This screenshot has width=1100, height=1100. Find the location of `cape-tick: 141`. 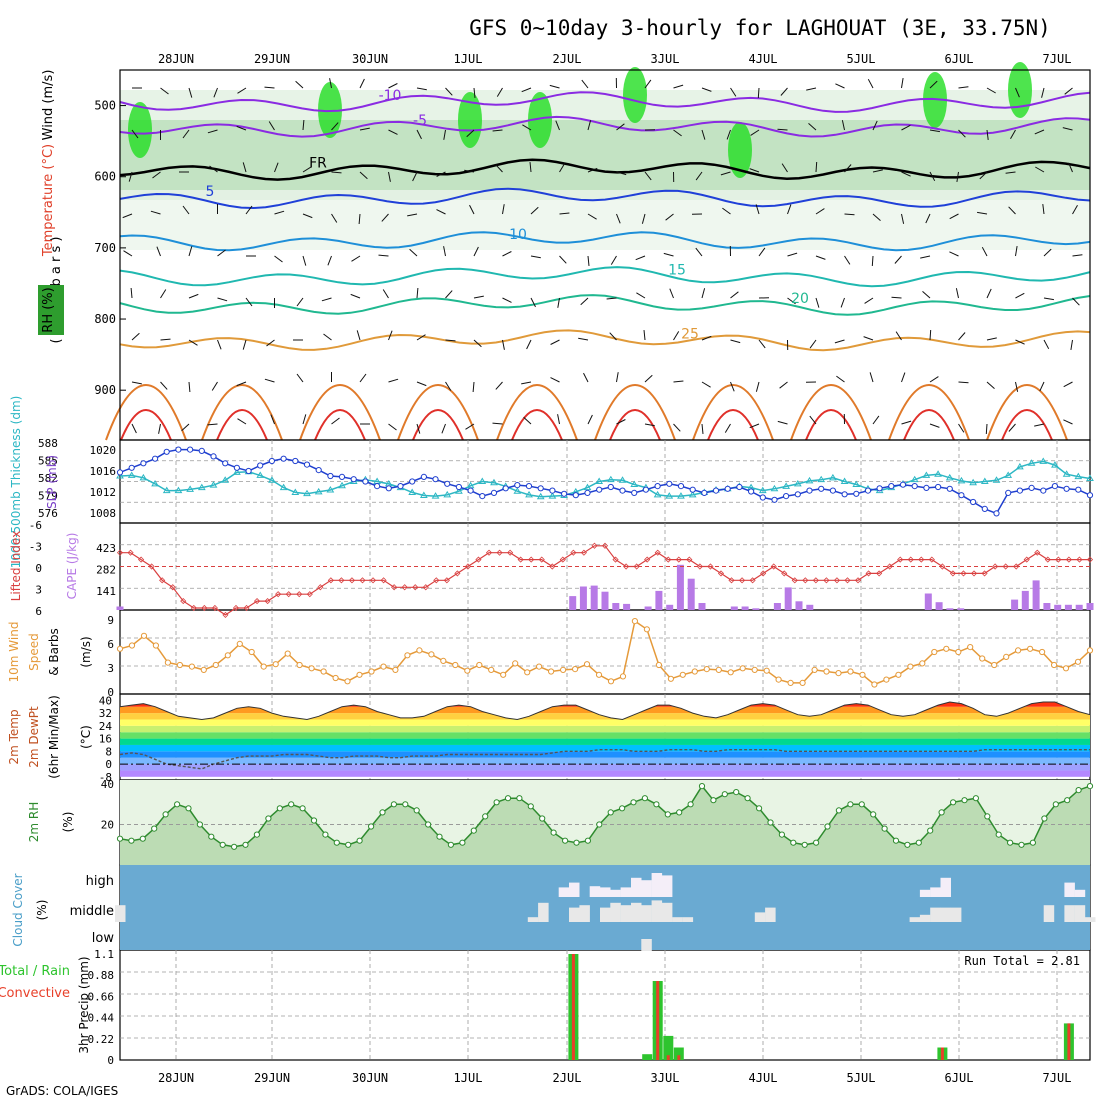

cape-tick: 141 is located at coordinates (106, 591).